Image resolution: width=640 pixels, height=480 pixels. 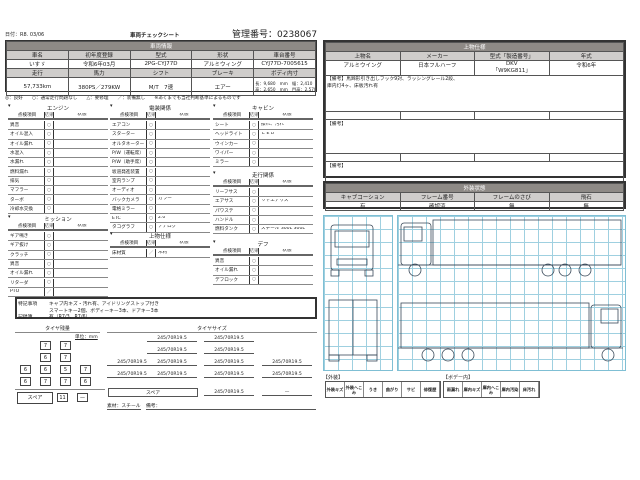 I want to click on item-label: PTO, so click(x=15, y=292).